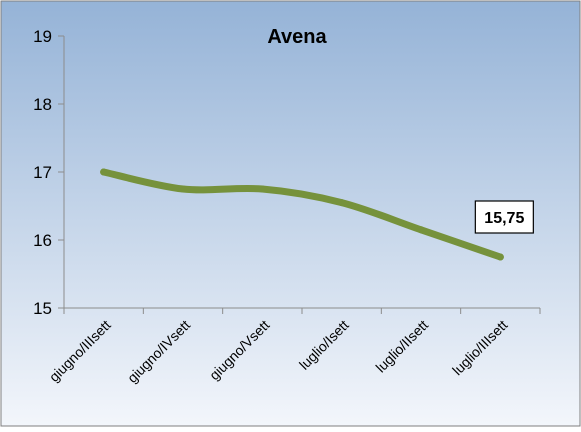  Describe the element at coordinates (42, 172) in the screenshot. I see `y-tick-label: 17` at that location.